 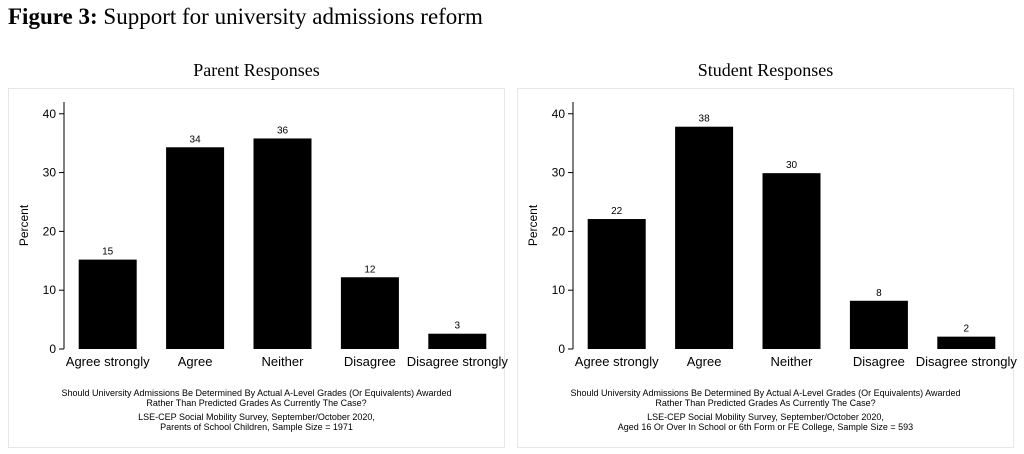 What do you see at coordinates (293, 16) in the screenshot?
I see `figure-title-text: Support for university admissions reform` at bounding box center [293, 16].